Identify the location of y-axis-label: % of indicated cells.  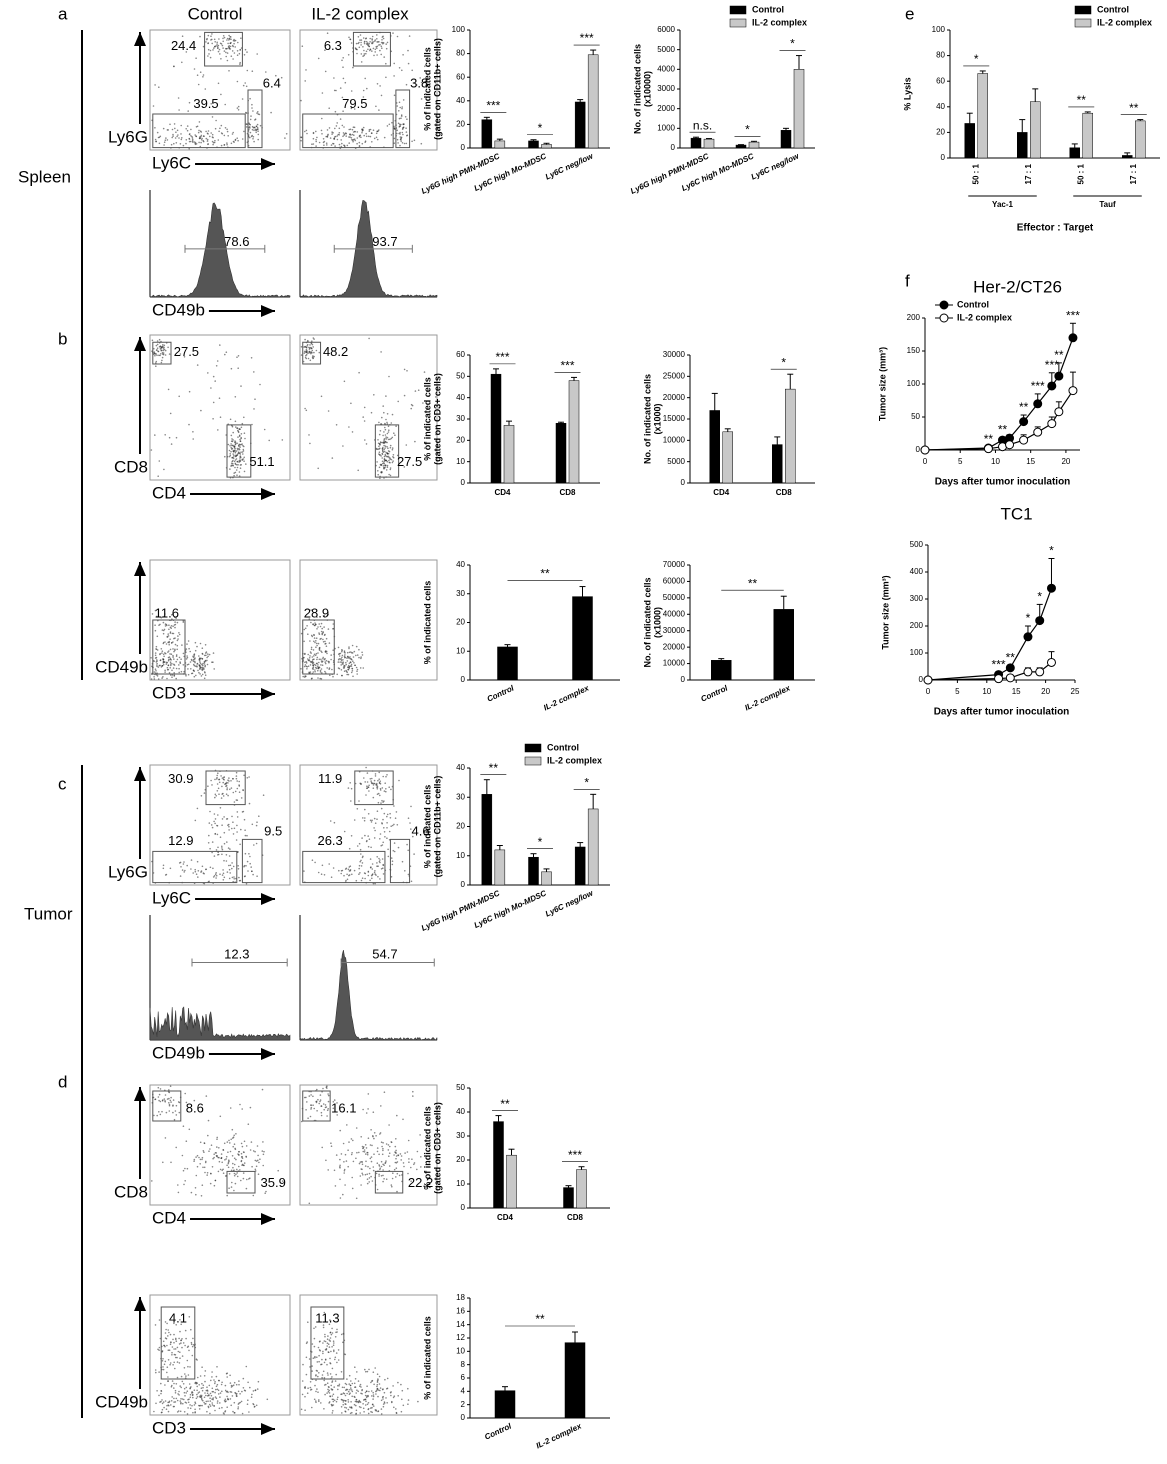
(427, 89).